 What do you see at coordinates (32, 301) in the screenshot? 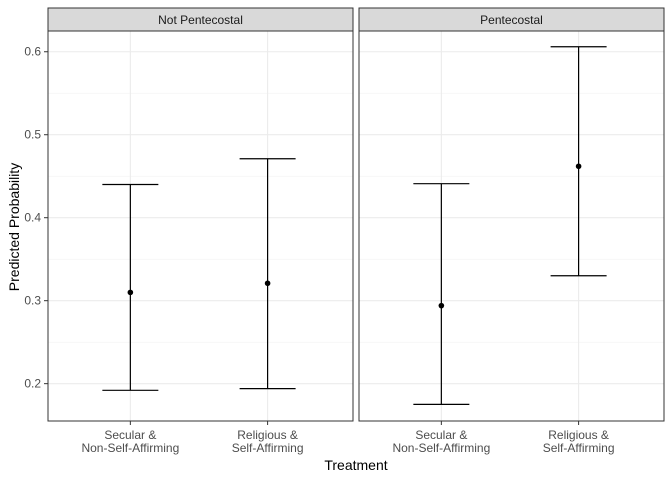
I see `y-tick-label: 0.3` at bounding box center [32, 301].